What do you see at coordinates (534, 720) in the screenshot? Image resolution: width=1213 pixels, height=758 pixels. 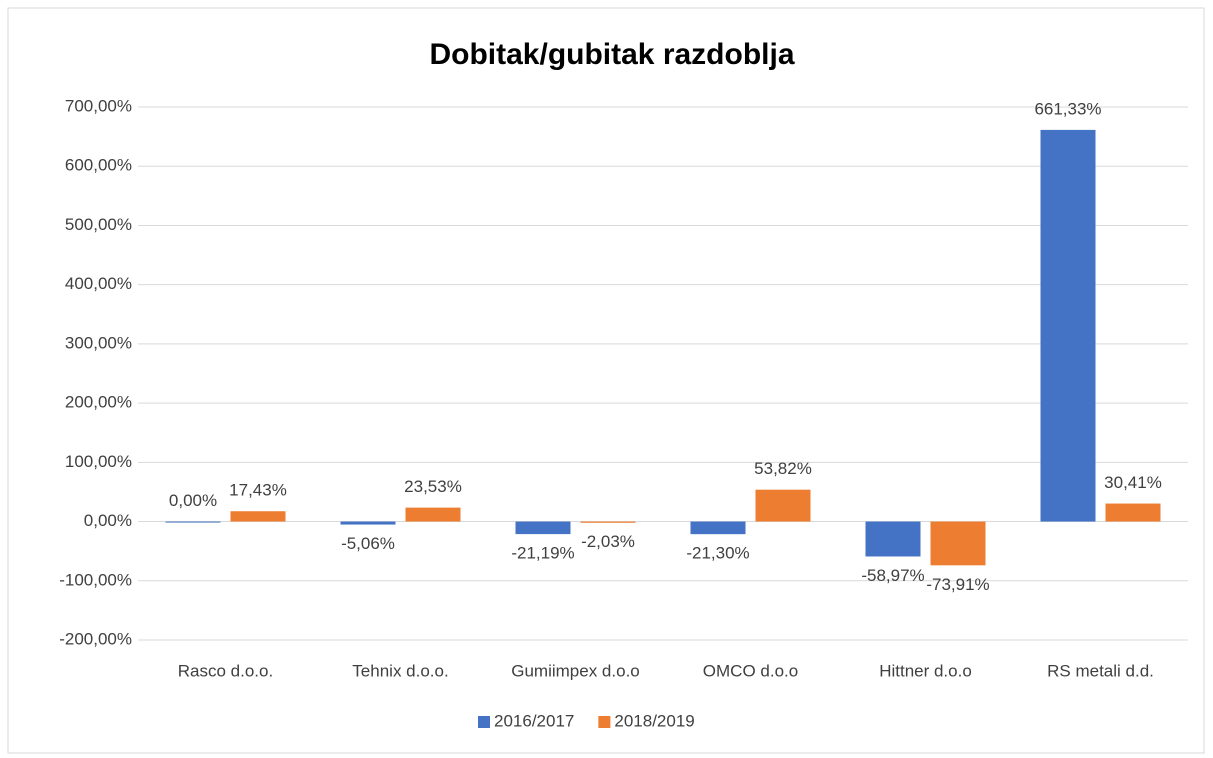 I see `legend-label: 2016/2017` at bounding box center [534, 720].